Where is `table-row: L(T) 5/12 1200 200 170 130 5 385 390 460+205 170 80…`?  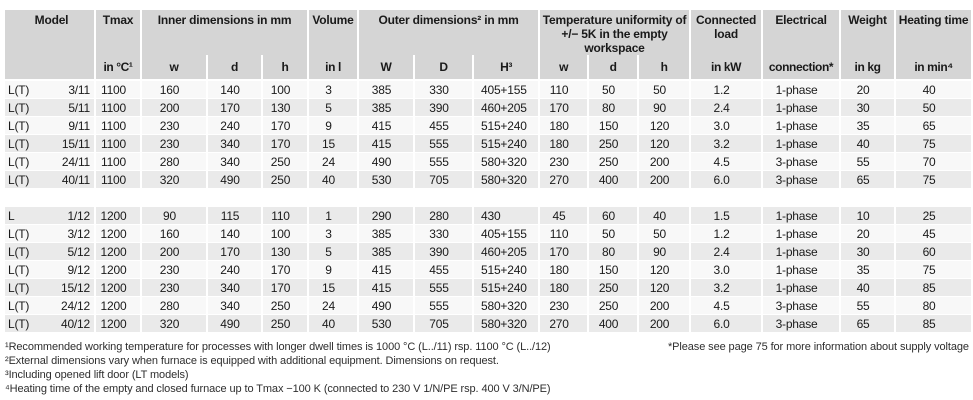
table-row: L(T) 5/12 1200 200 170 130 5 385 390 460+205 170 80… is located at coordinates (488, 251).